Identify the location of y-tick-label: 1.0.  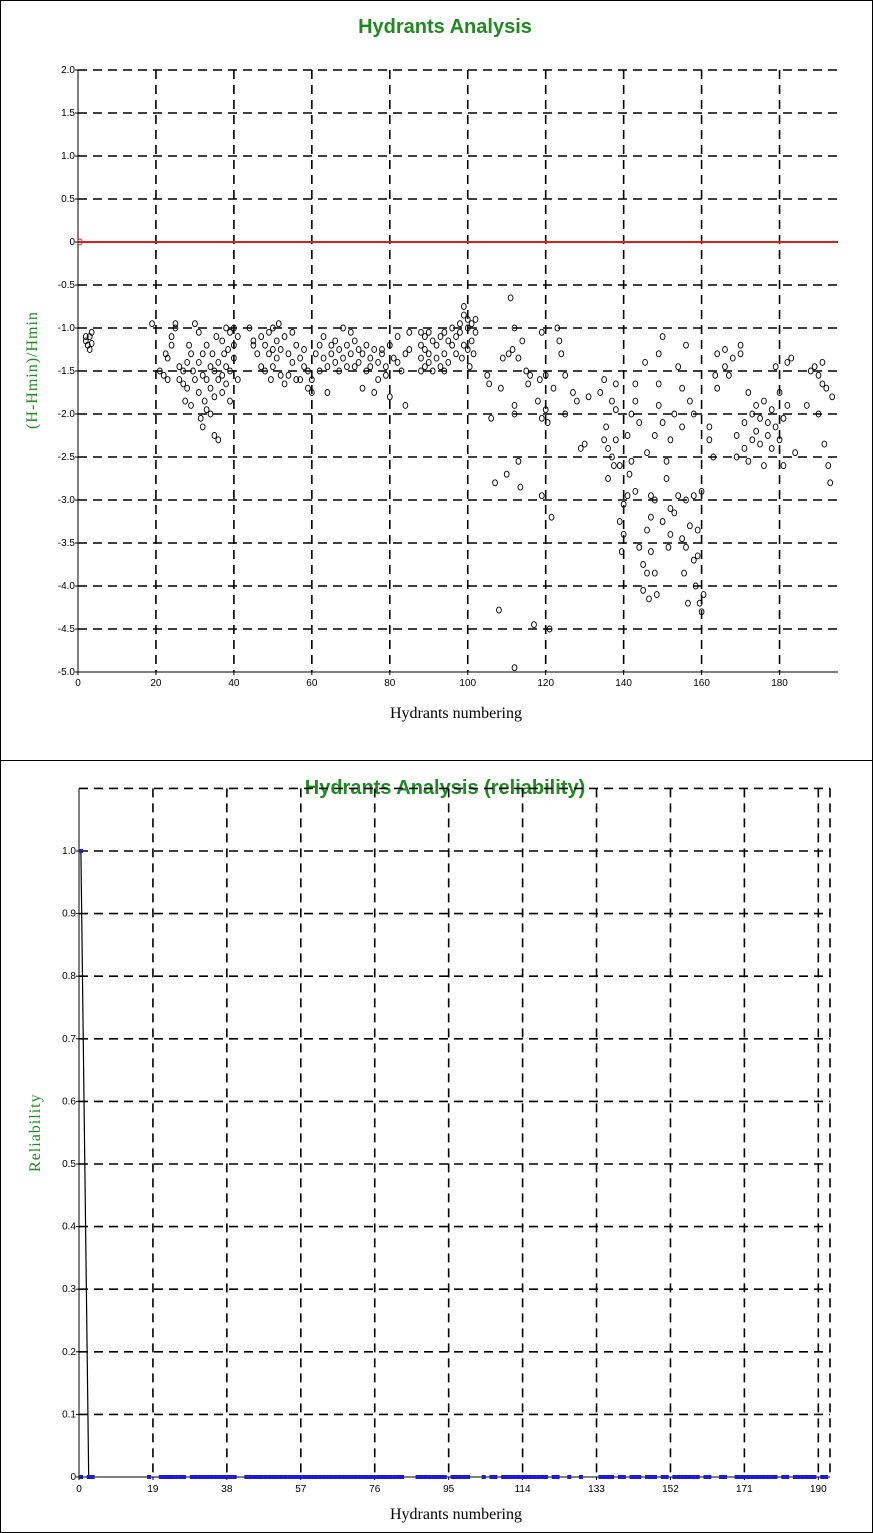
(69, 851).